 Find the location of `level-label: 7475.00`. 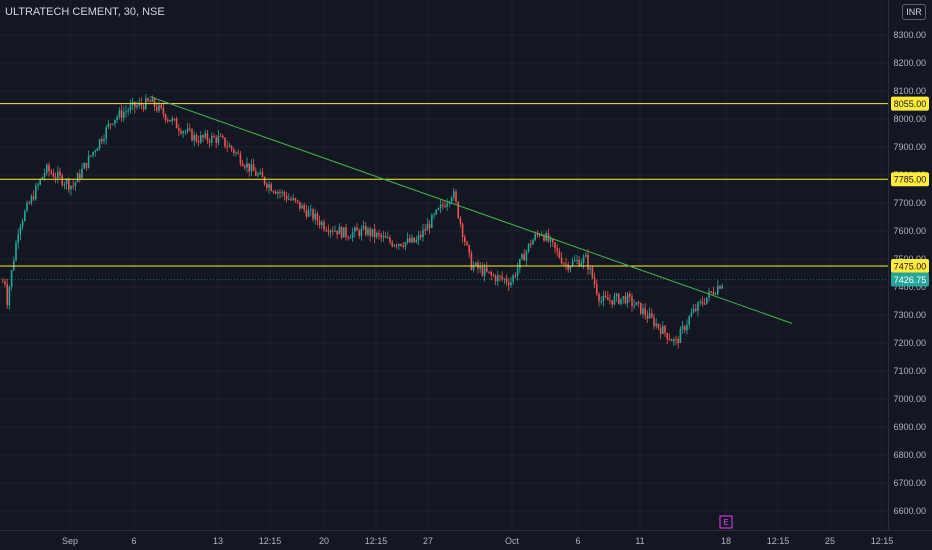

level-label: 7475.00 is located at coordinates (910, 267).